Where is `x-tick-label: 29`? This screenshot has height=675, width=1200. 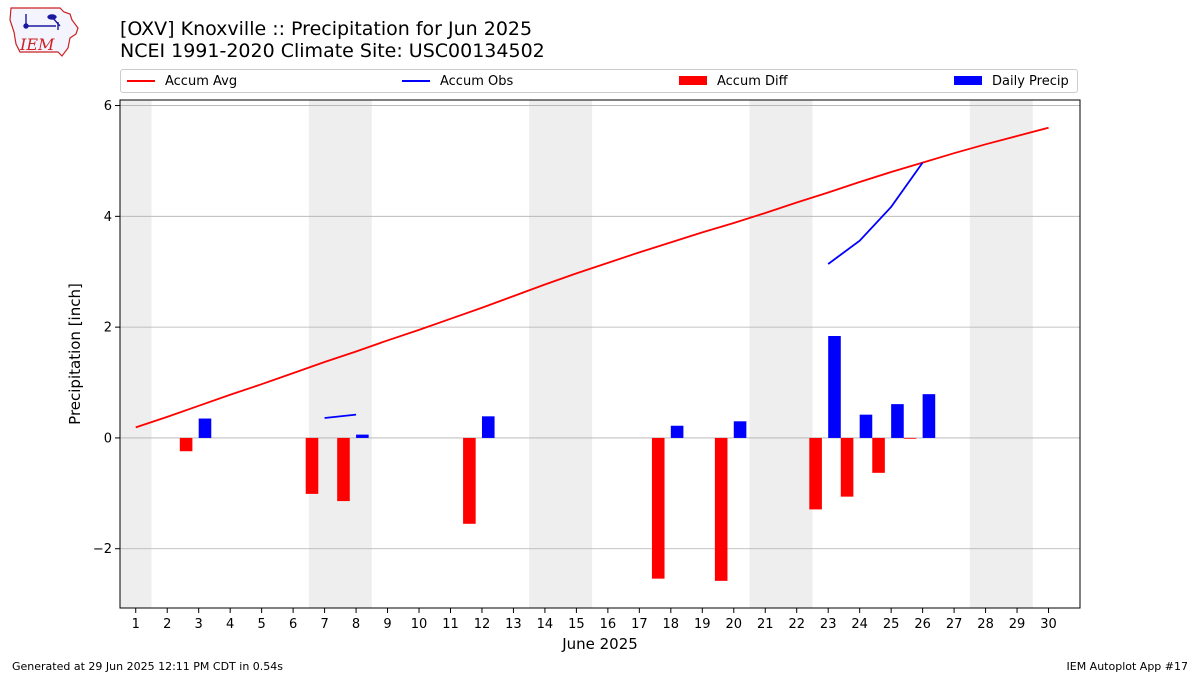 x-tick-label: 29 is located at coordinates (1017, 624).